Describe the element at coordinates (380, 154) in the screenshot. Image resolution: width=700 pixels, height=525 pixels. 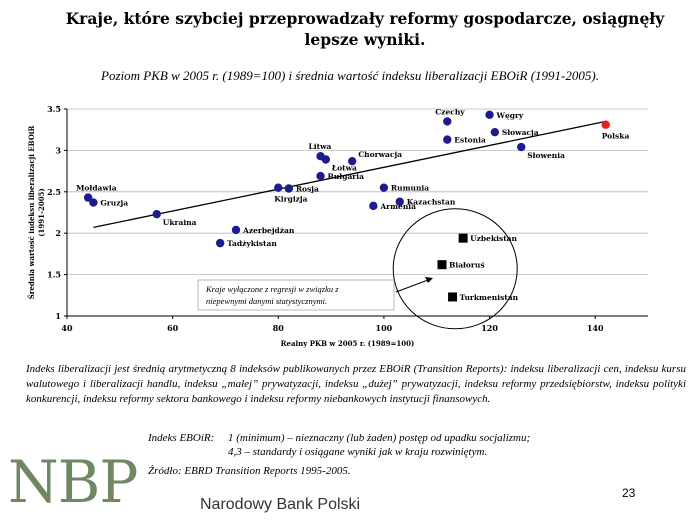
I see `point-label: Chorwacja` at that location.